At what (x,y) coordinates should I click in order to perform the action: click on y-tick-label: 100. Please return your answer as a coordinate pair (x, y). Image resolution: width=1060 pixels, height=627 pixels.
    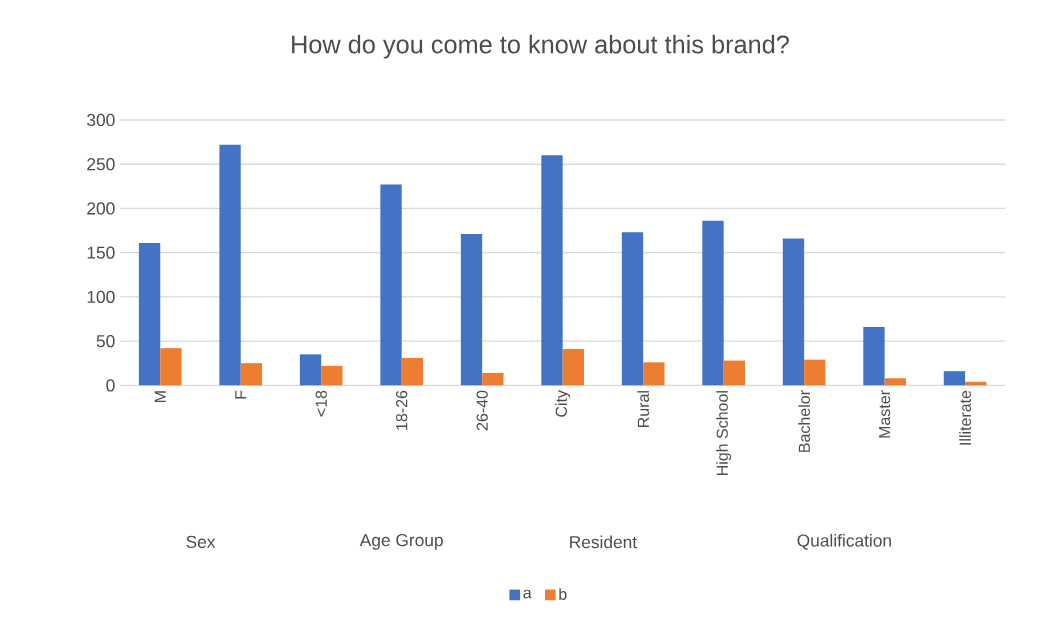
    Looking at the image, I should click on (101, 297).